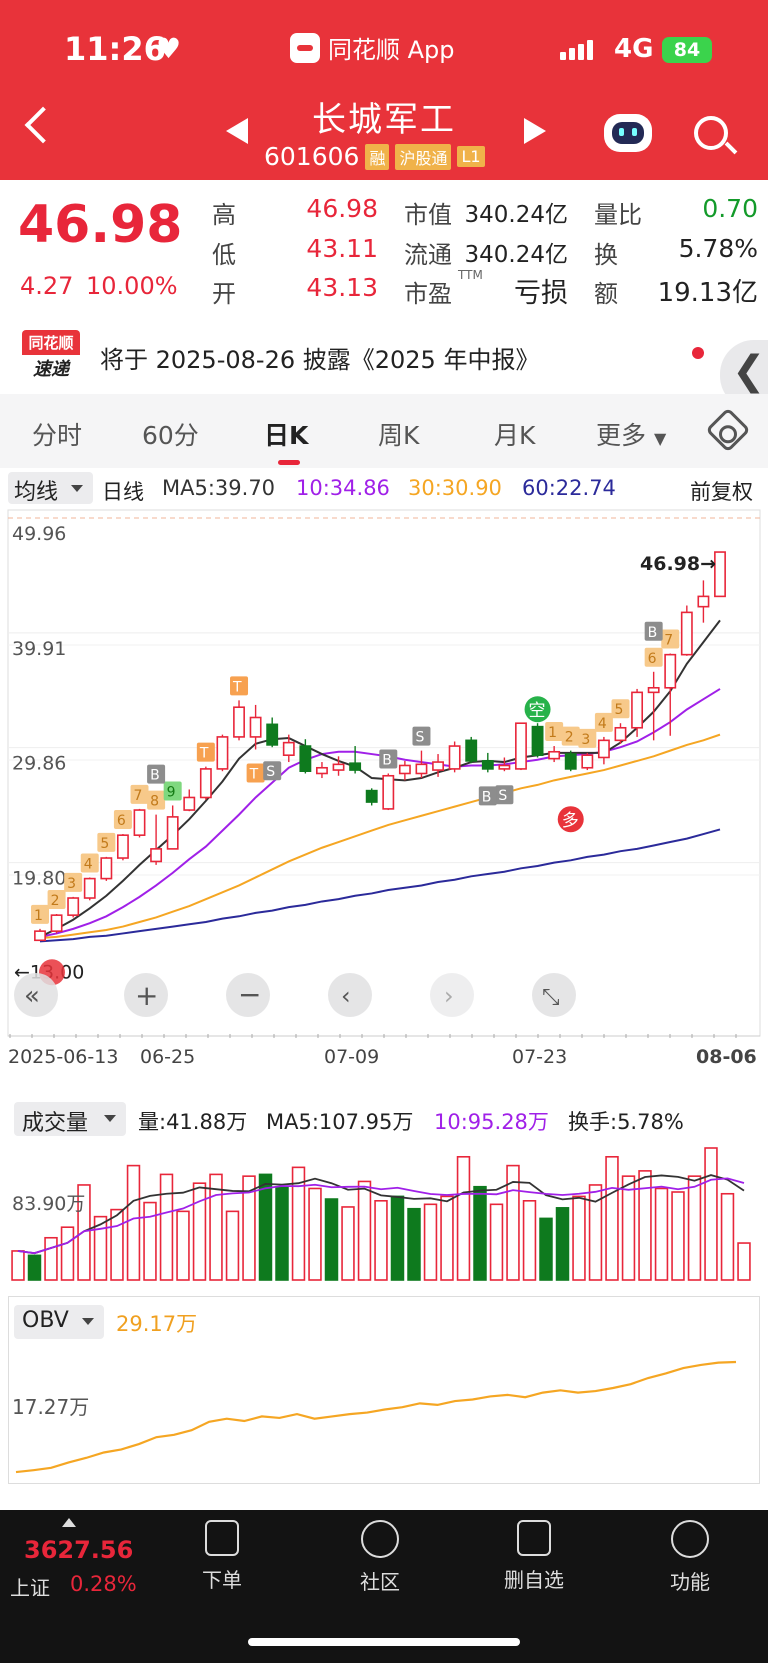 The height and width of the screenshot is (1663, 768). I want to click on signal-text: 多, so click(570, 821).